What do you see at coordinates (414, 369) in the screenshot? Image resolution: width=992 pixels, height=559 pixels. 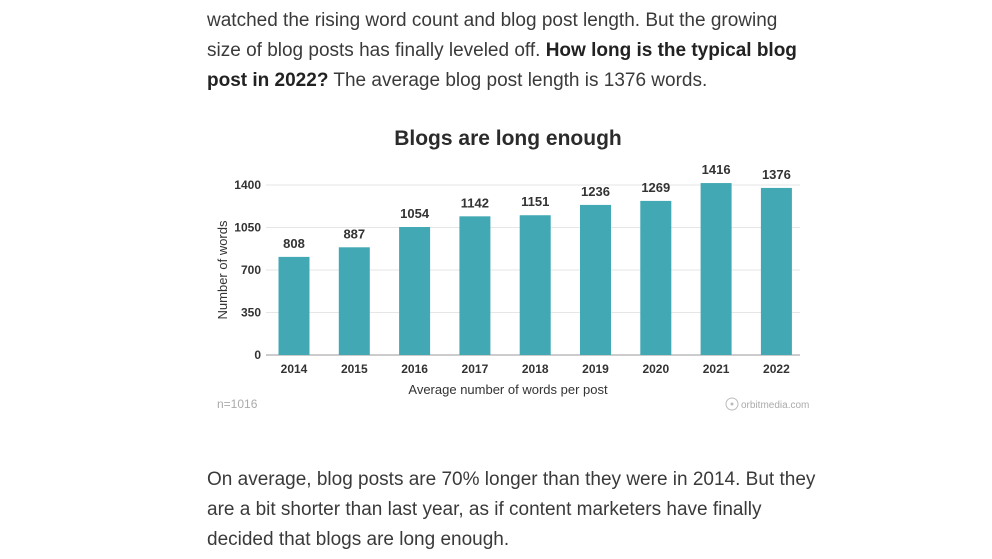 I see `x-tick-label: 2016` at bounding box center [414, 369].